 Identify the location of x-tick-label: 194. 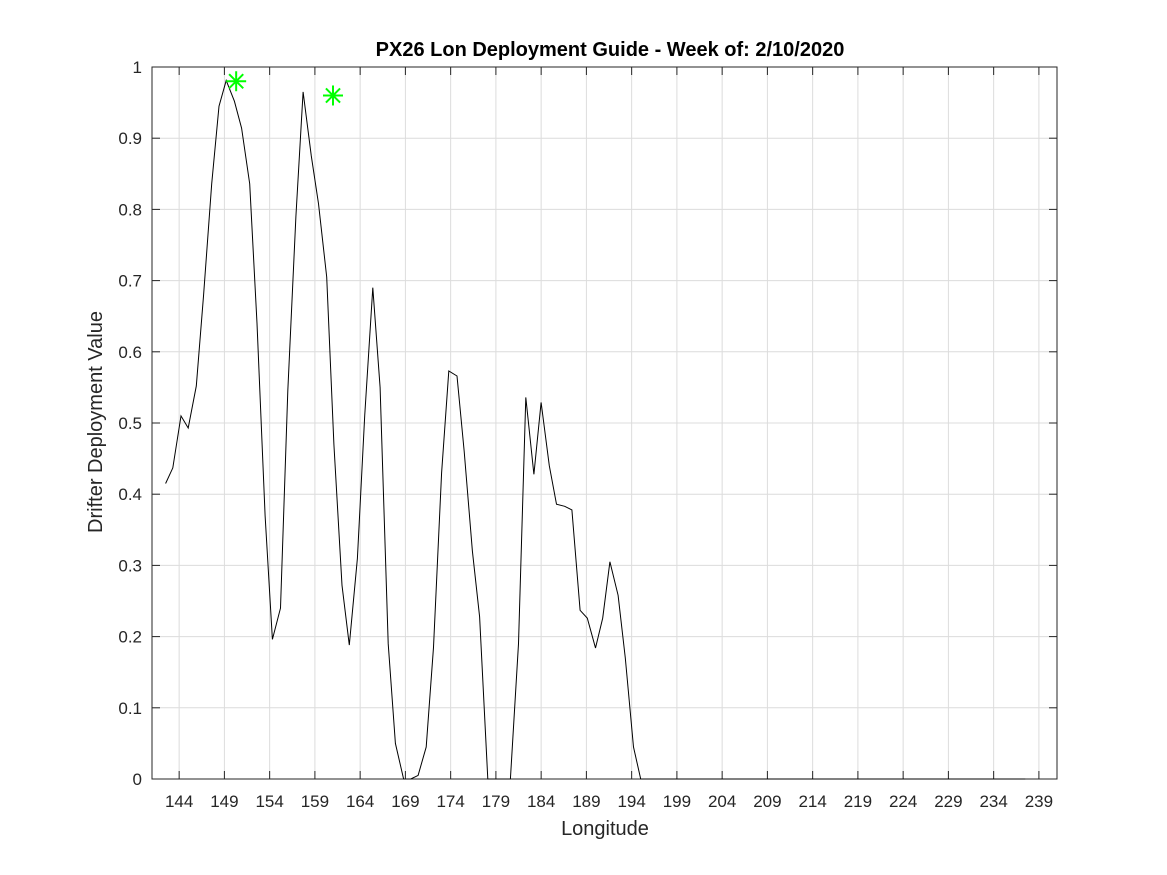
(631, 801).